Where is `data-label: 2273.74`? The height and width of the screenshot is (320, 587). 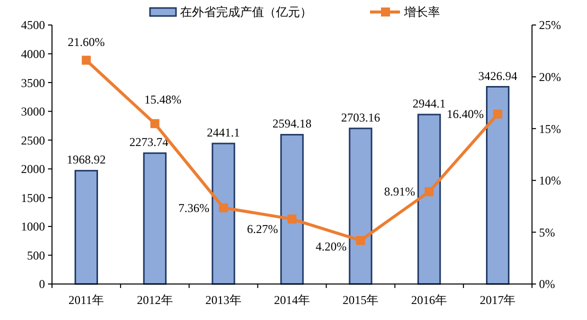 data-label: 2273.74 is located at coordinates (148, 142).